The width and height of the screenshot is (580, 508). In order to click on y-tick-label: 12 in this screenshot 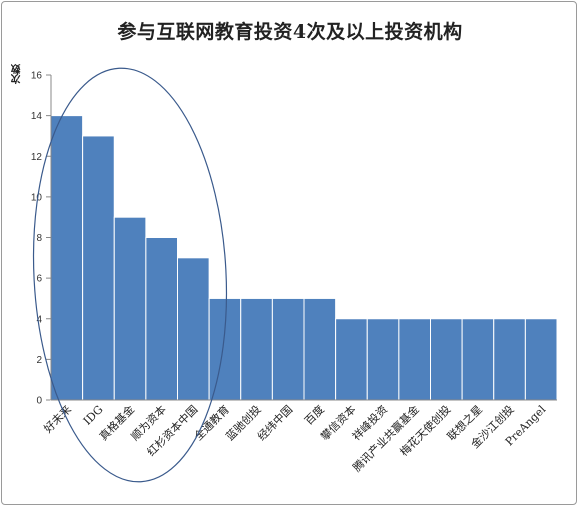, I will do `click(37, 157)`.